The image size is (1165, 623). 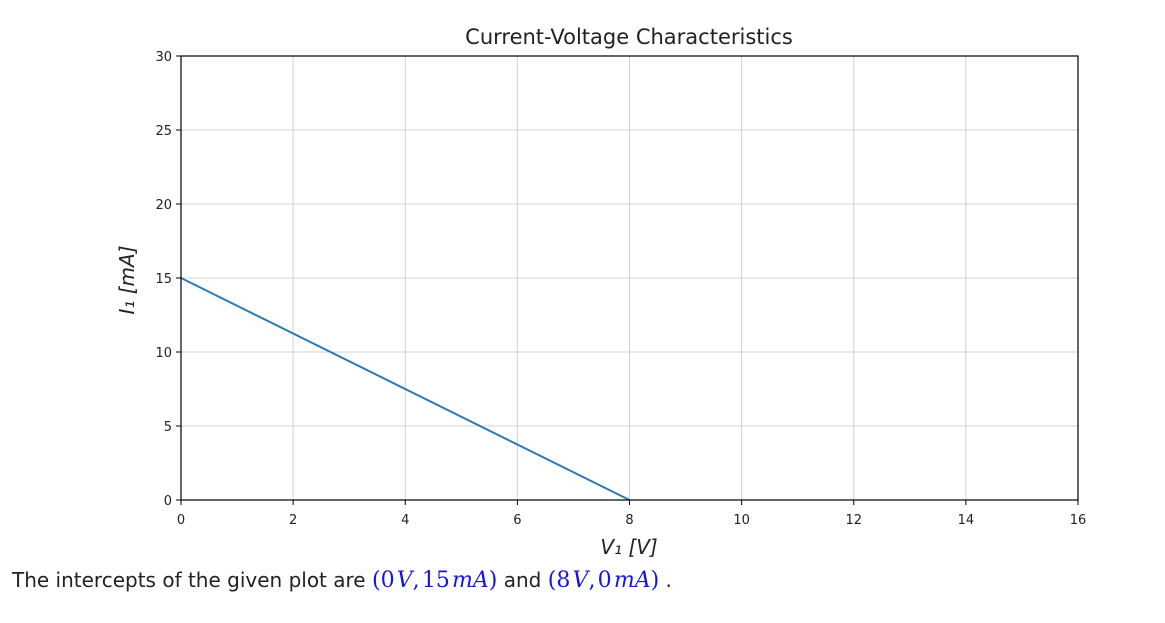 I want to click on x-tick-label: 6, so click(x=517, y=520).